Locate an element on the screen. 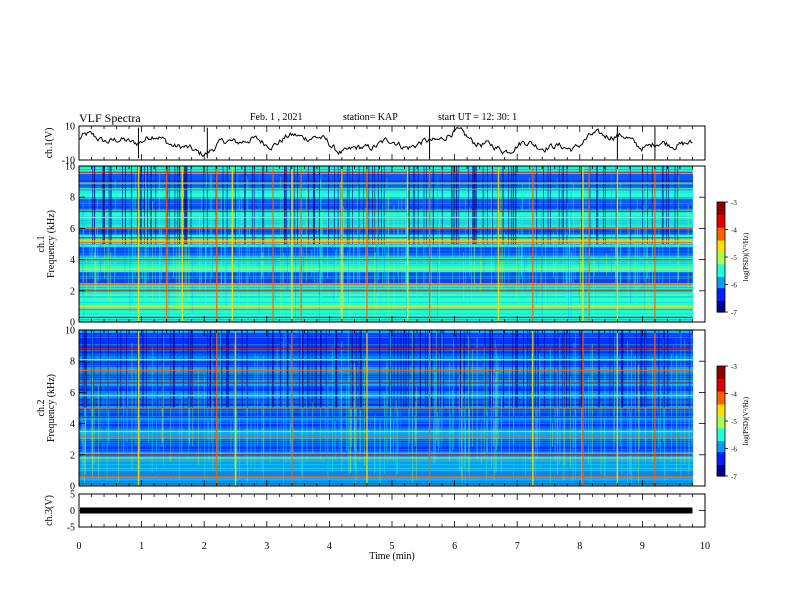 This screenshot has width=792, height=612. y-tick-label: 0 is located at coordinates (72, 487).